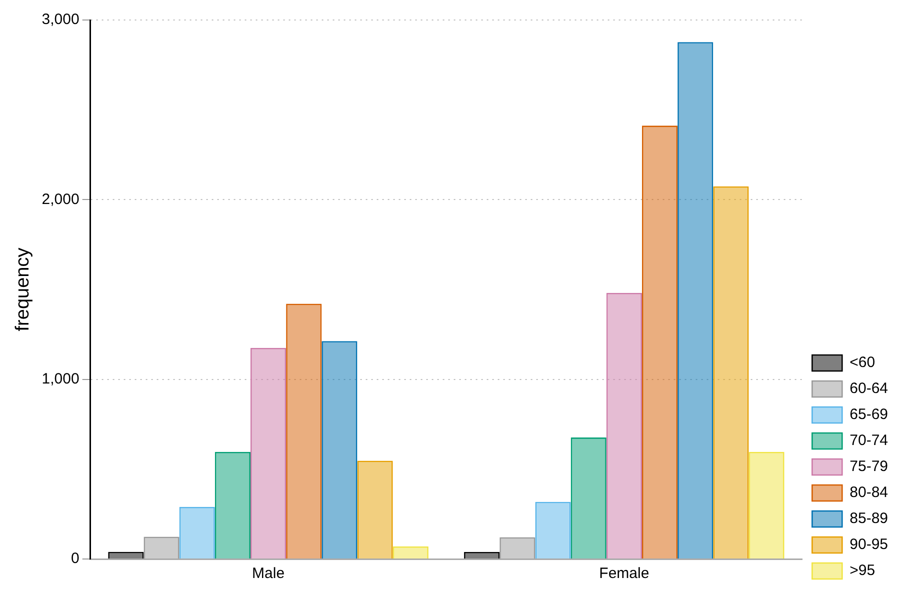  Describe the element at coordinates (869, 545) in the screenshot. I see `legend-label: 90-95` at that location.